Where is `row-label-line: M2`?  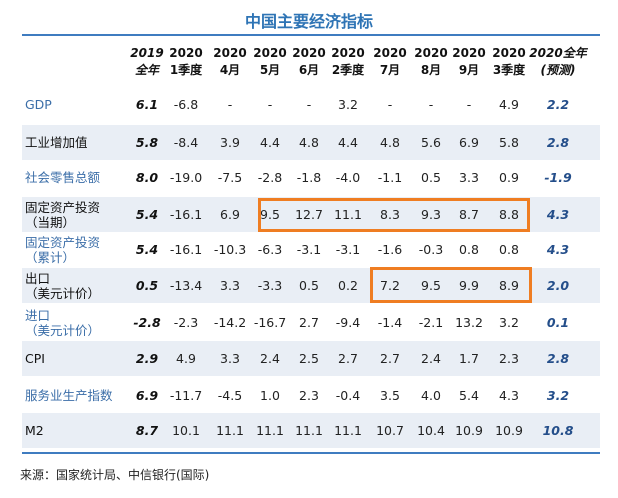 row-label-line: M2 is located at coordinates (34, 430).